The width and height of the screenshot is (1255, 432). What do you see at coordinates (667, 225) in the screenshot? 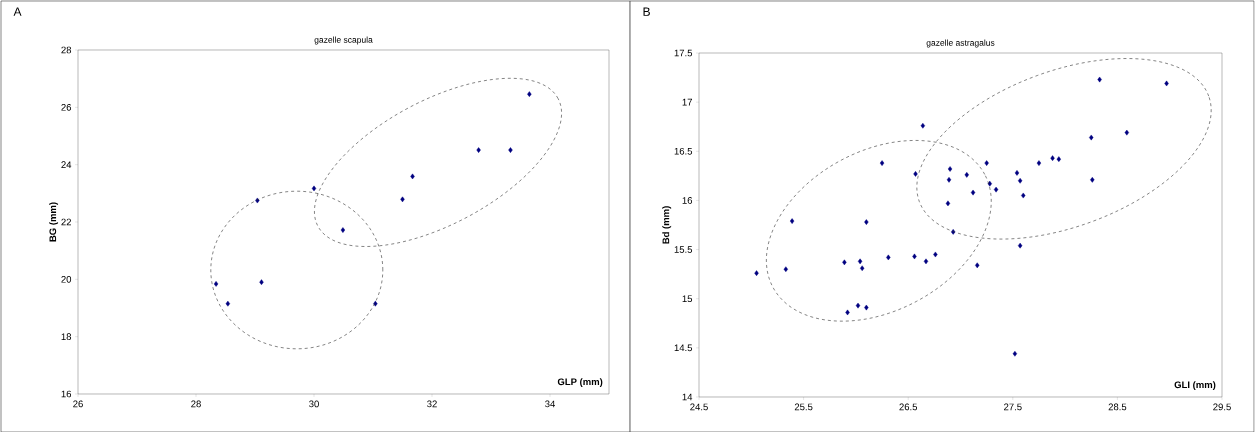
I see `y-axis-title: Bd (mm)` at bounding box center [667, 225].